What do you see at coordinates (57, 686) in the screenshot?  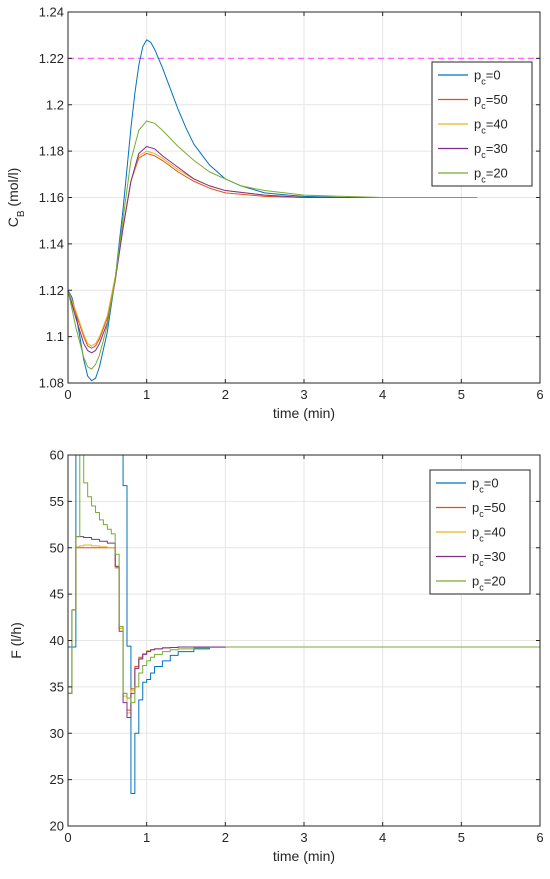 I see `y-tick-label: 35` at bounding box center [57, 686].